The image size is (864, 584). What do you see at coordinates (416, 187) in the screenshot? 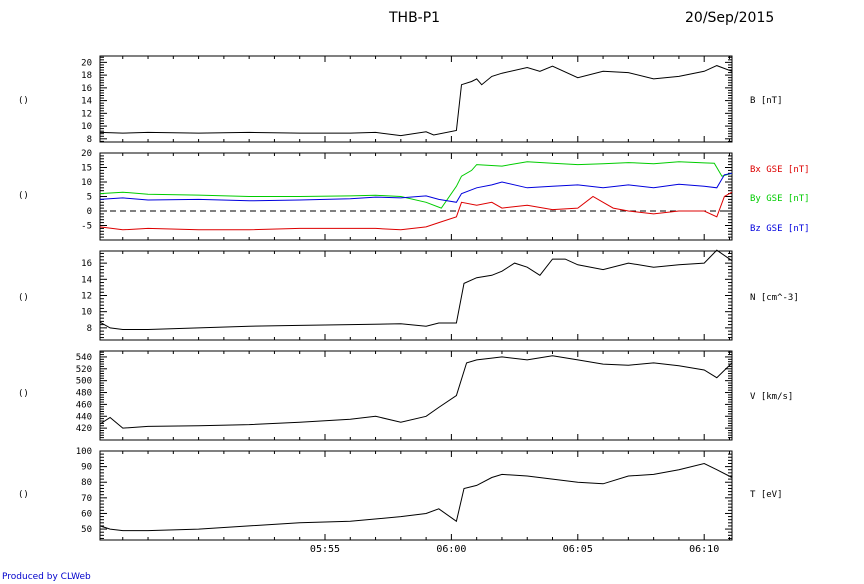
I see `series-line-bz-gse-nt-` at bounding box center [416, 187].